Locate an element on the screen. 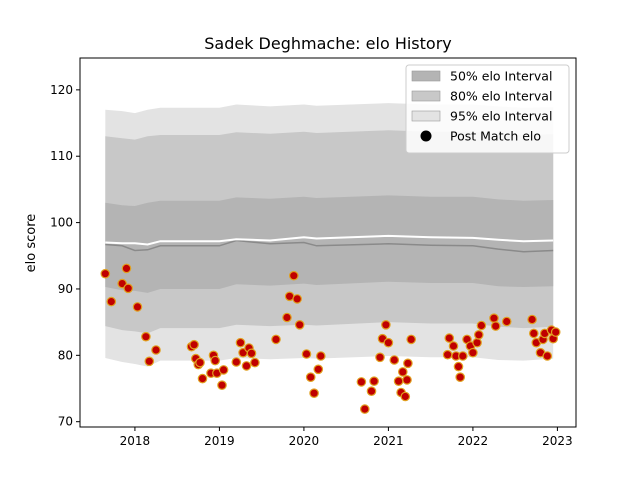 The height and width of the screenshot is (484, 640). mean-line is located at coordinates (329, 240).